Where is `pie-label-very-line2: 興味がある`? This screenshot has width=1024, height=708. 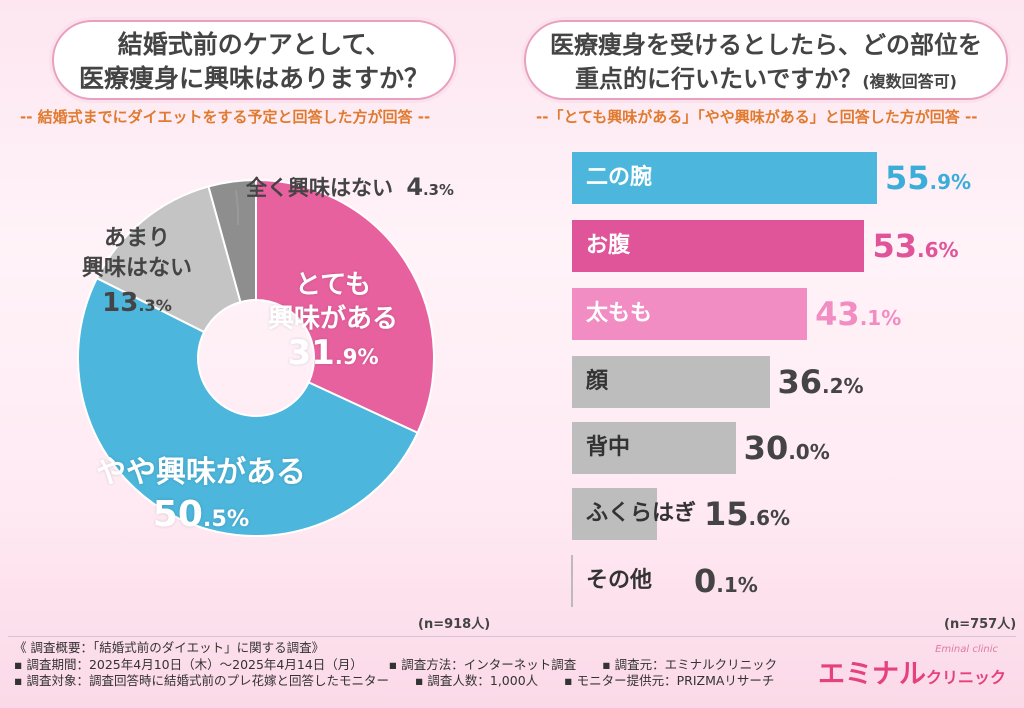
pie-label-very-line2: 興味がある is located at coordinates (333, 319).